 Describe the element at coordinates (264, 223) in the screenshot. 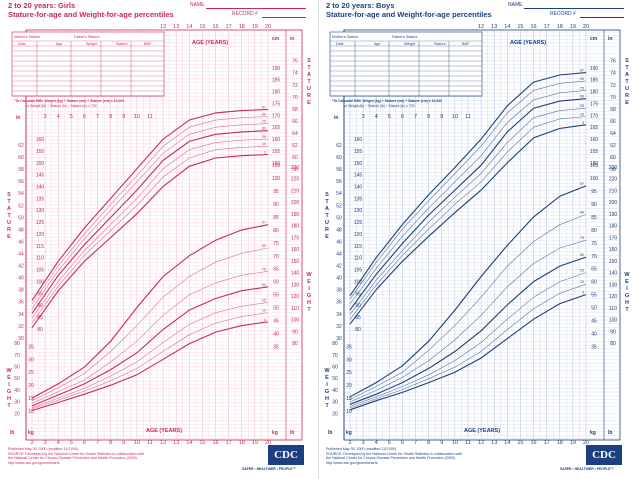

I see `weight-percentile-label: 97` at that location.